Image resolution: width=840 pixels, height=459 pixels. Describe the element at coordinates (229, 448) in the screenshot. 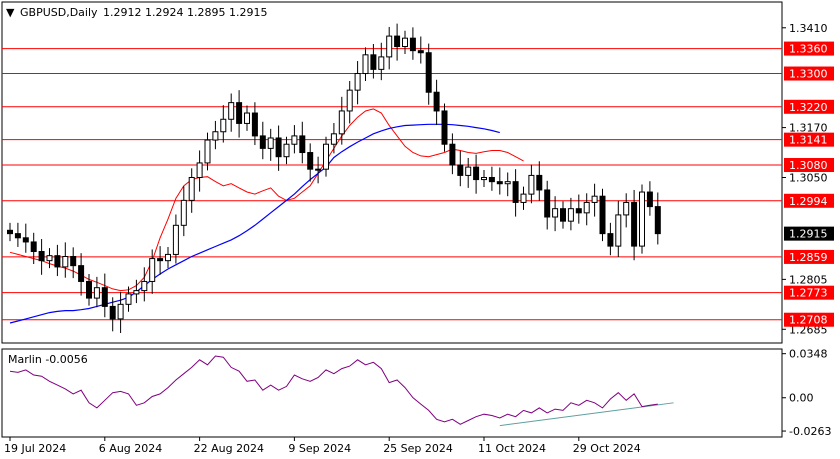

I see `time-tick-label-2: 22 Aug 2024` at that location.